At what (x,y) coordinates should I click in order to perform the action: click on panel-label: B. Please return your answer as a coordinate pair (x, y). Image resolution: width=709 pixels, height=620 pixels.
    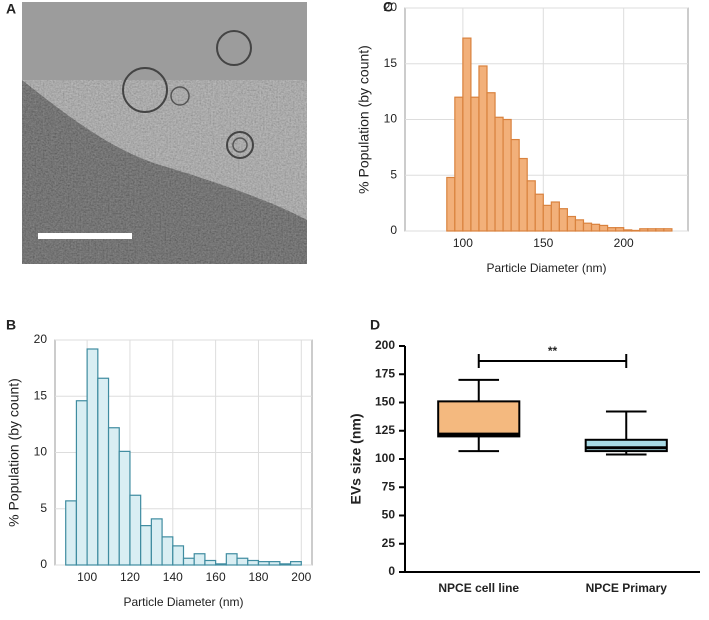
    Looking at the image, I should click on (11, 325).